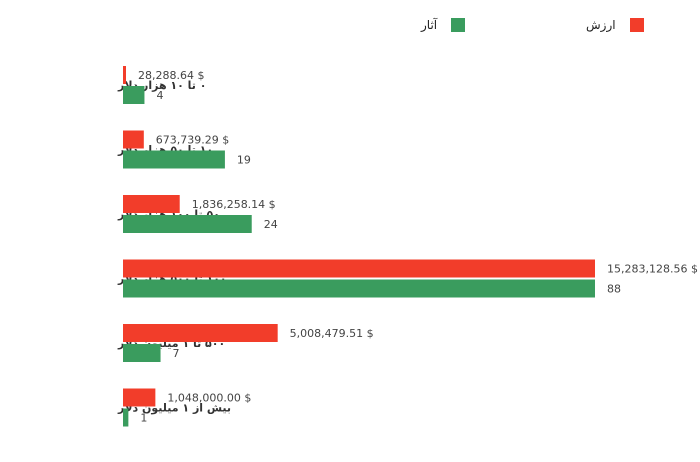 This screenshot has height=462, width=700. Describe the element at coordinates (443, 25) in the screenshot. I see `legend-item-athar: آثار` at that location.